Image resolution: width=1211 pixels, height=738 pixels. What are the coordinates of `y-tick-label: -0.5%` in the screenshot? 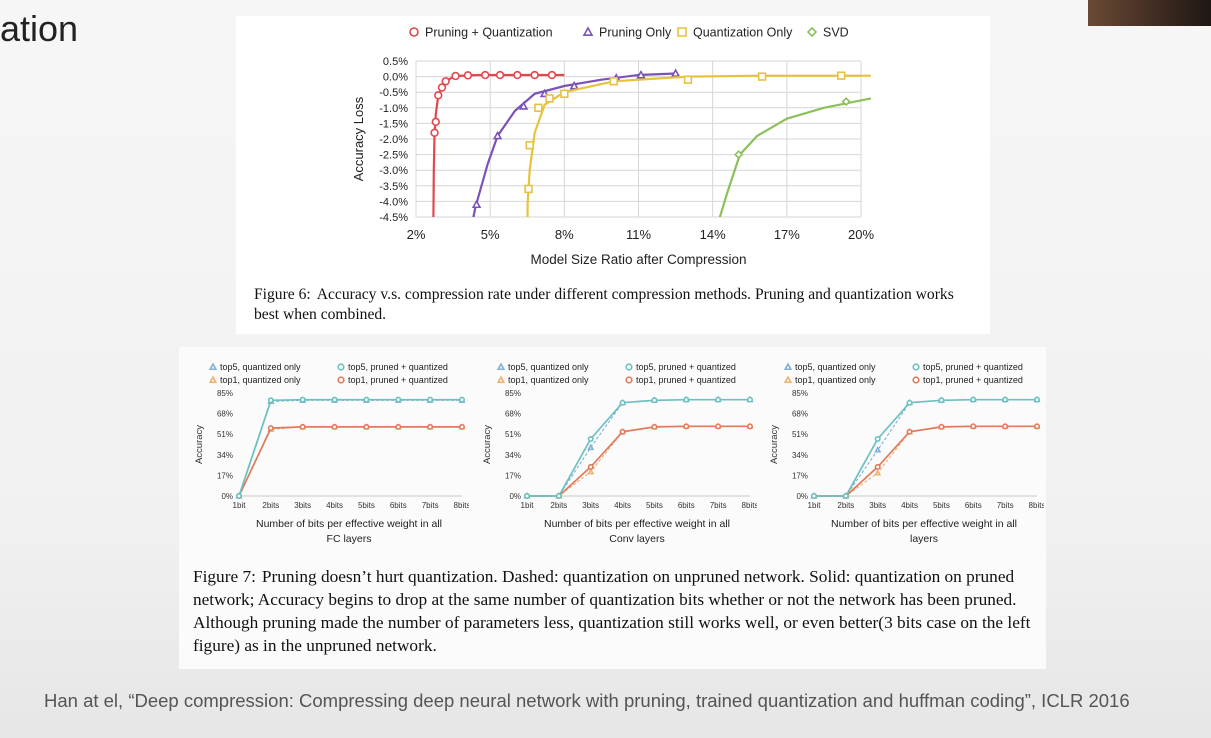 It's located at (393, 93).